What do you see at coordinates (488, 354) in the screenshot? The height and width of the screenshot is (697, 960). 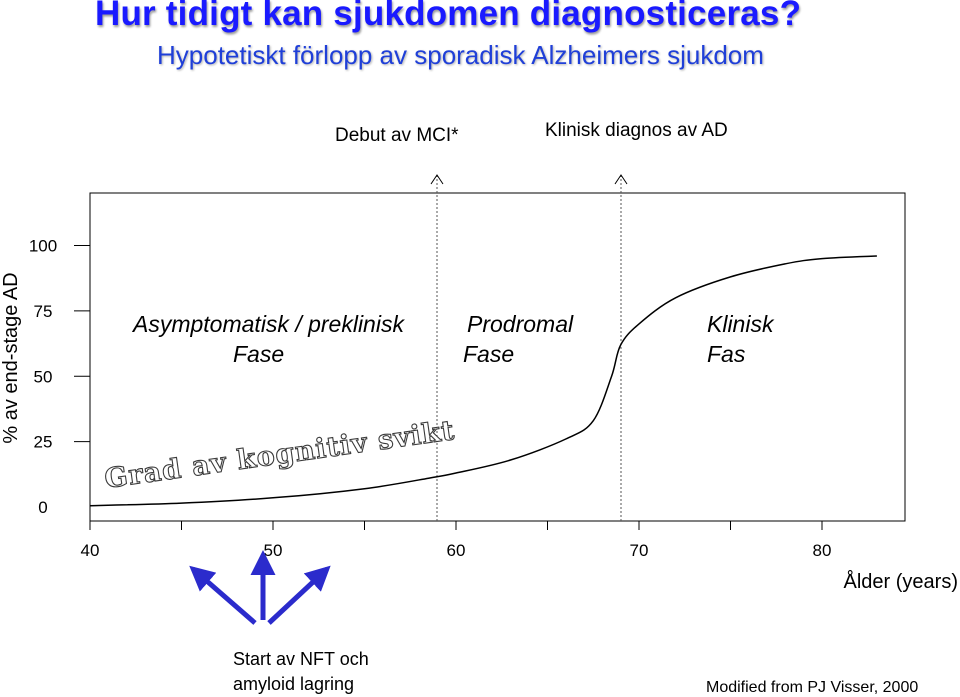 I see `phase-prodromal-line2: Fase` at bounding box center [488, 354].